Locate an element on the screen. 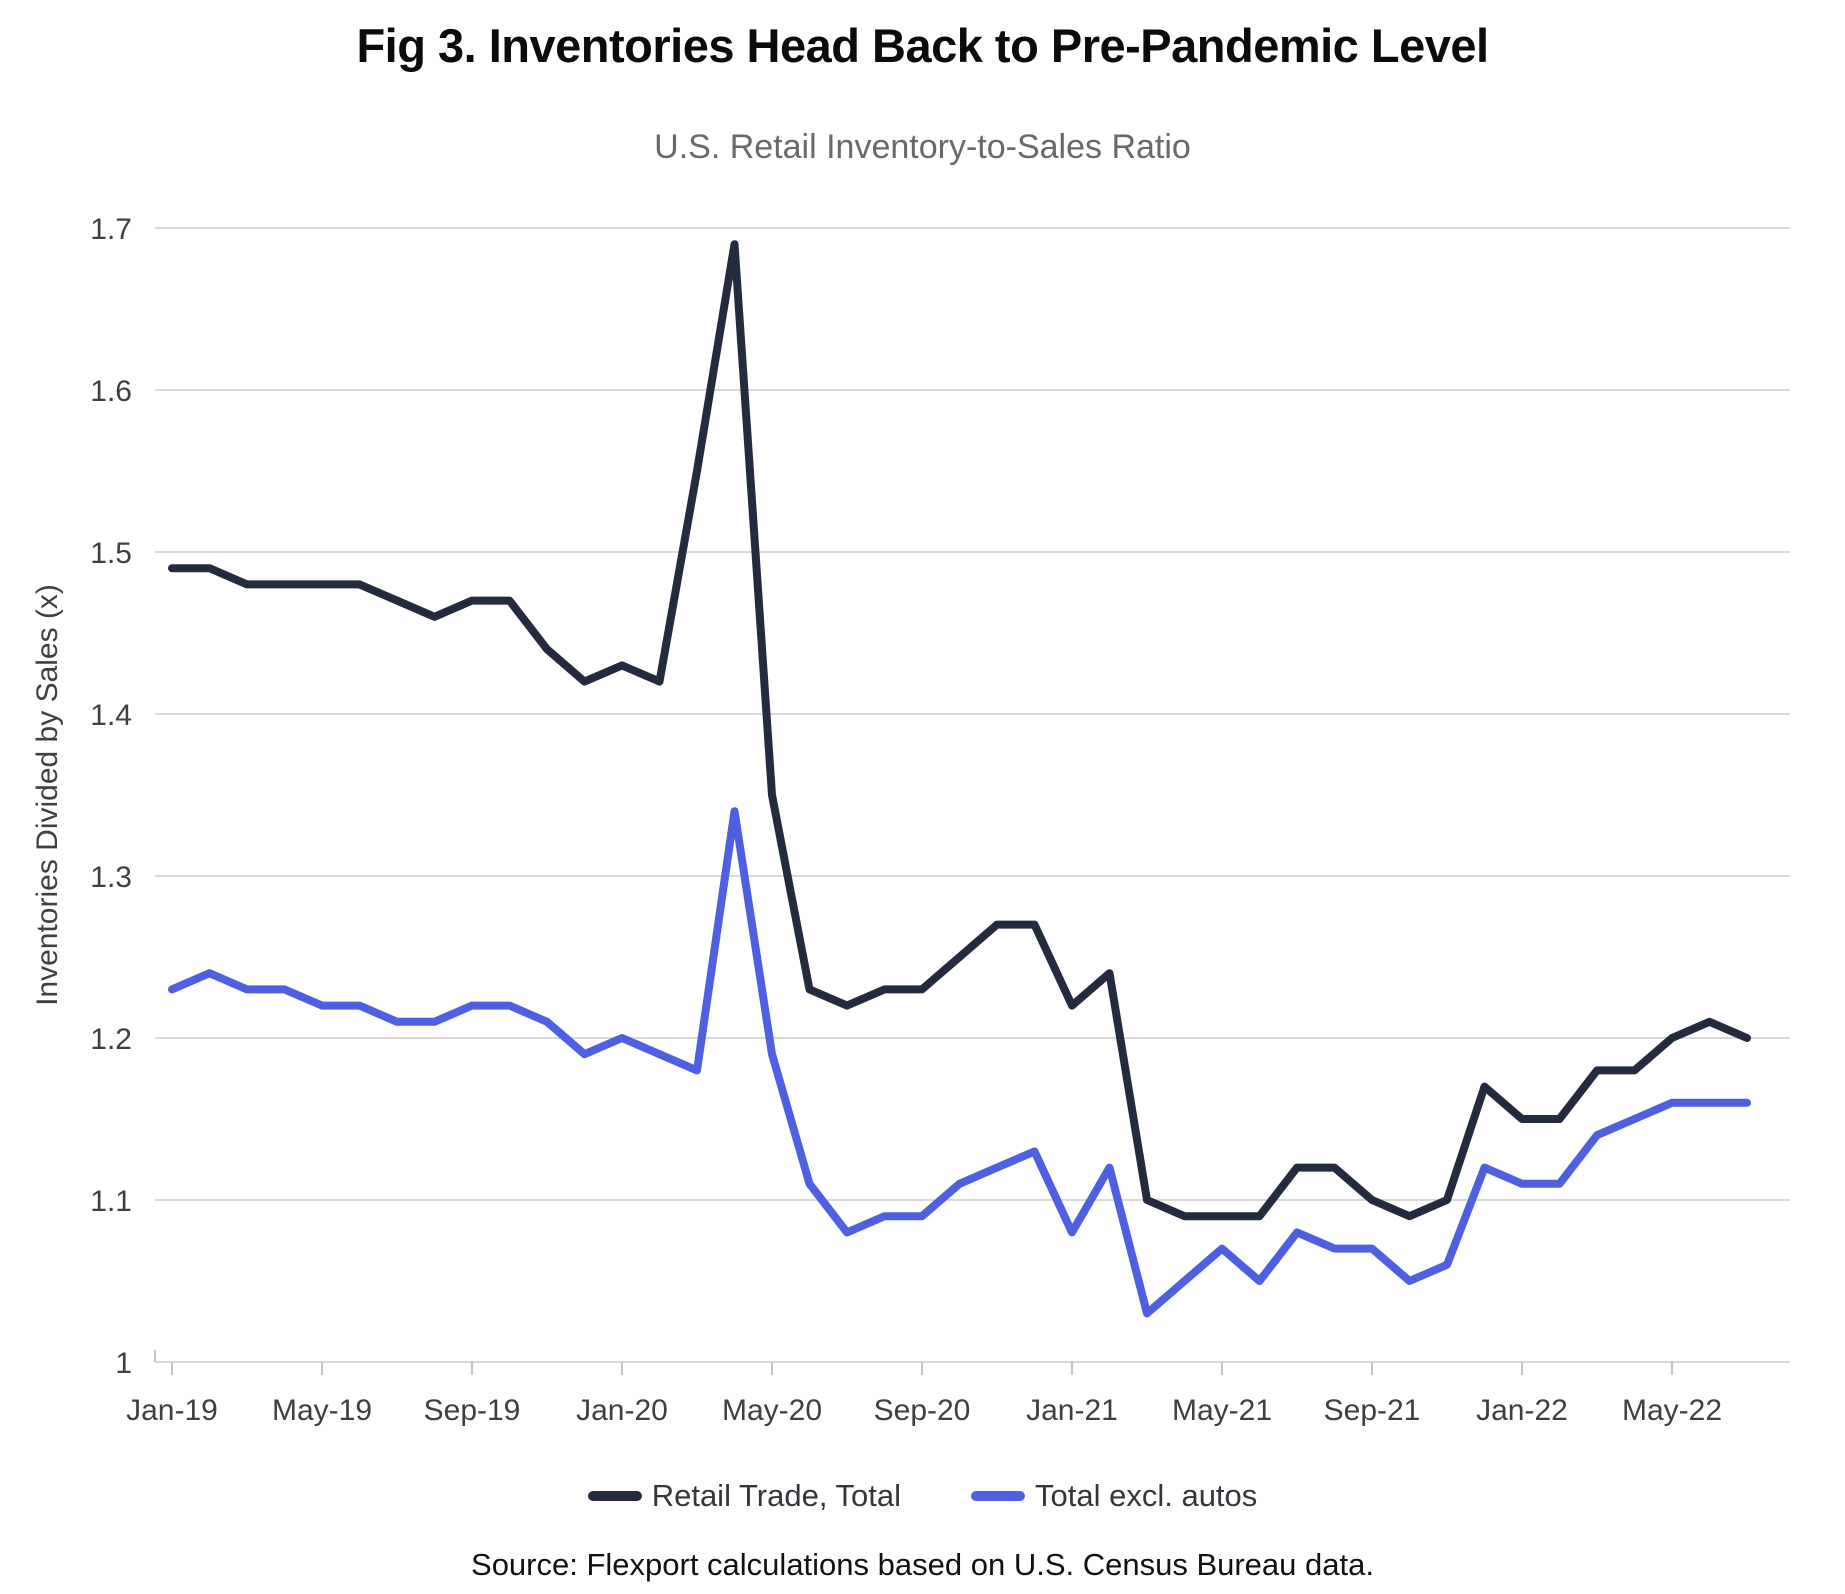 The image size is (1845, 1594). x-tick-label: May-19 is located at coordinates (322, 1410).